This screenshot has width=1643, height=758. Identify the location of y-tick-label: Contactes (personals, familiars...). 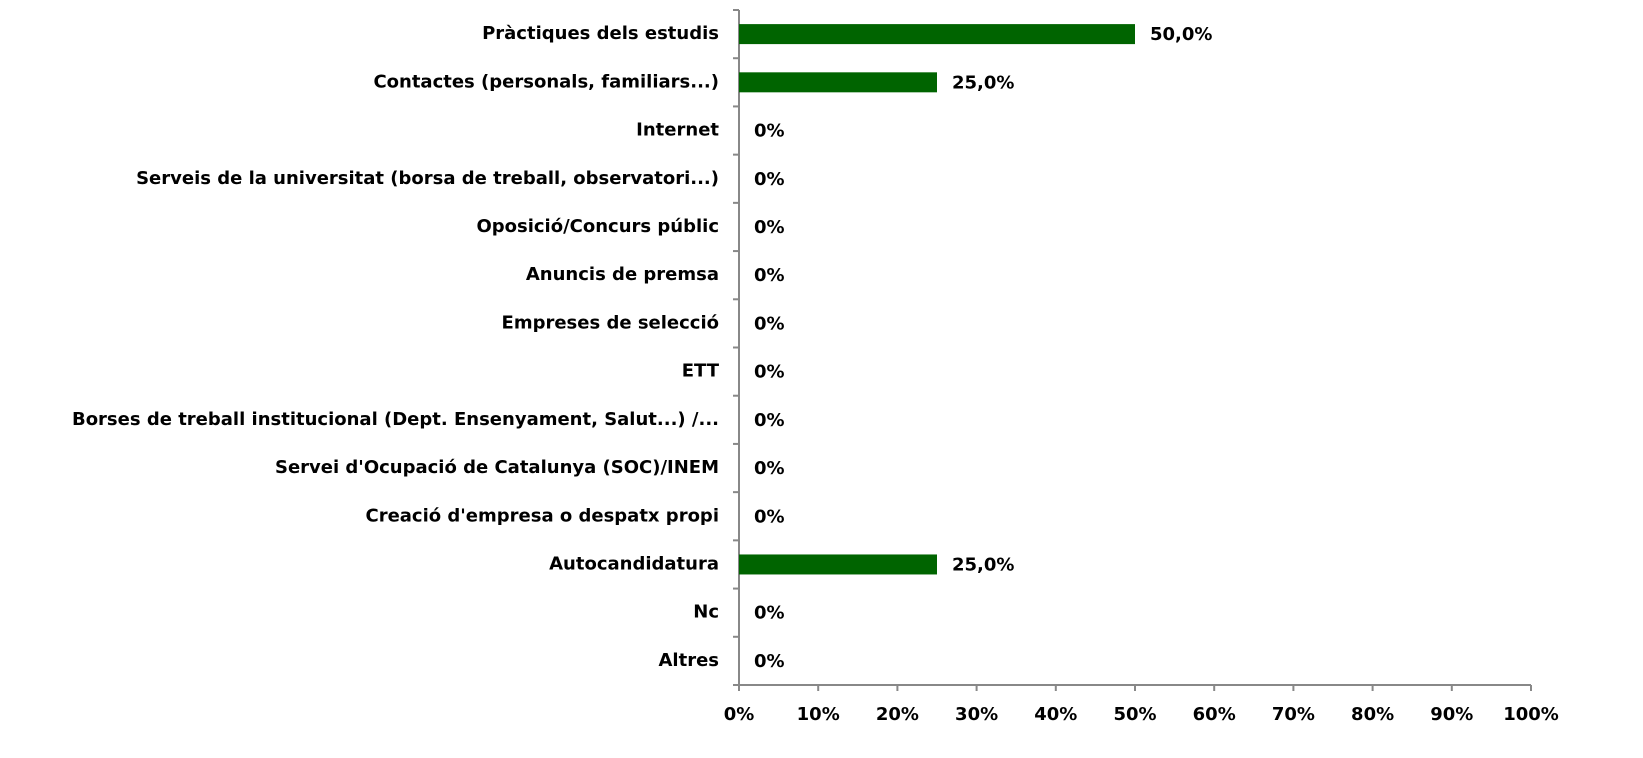
(546, 81).